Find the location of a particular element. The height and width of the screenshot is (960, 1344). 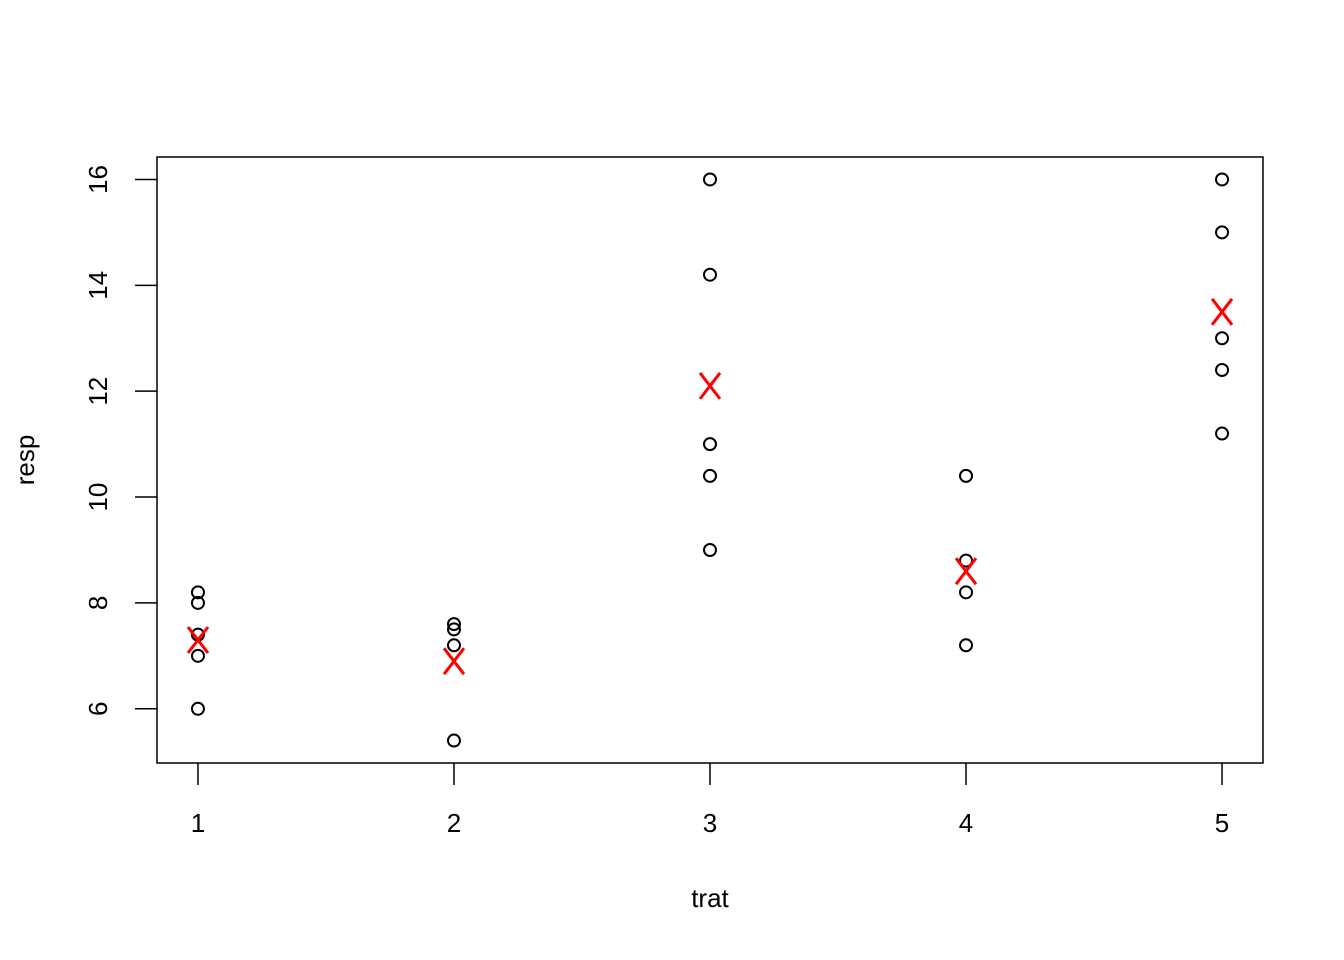

y-tick-label: 16 is located at coordinates (98, 179).